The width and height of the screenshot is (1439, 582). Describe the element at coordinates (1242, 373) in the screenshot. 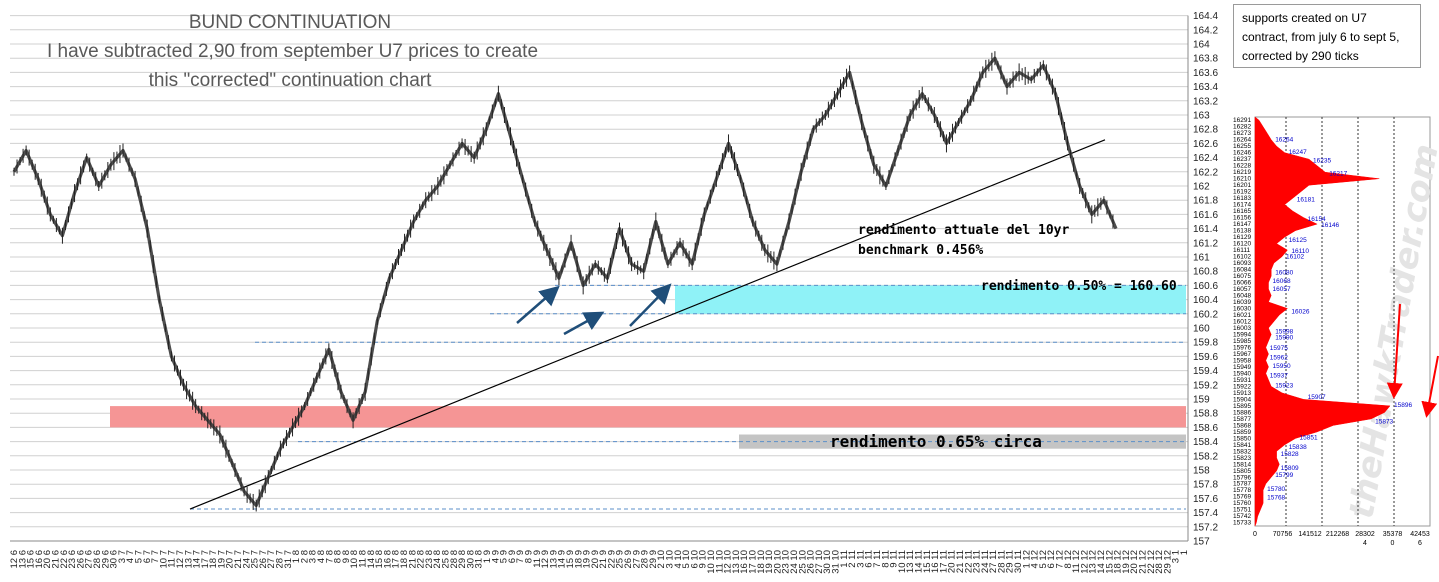

I see `profile-price-label: 15940` at that location.